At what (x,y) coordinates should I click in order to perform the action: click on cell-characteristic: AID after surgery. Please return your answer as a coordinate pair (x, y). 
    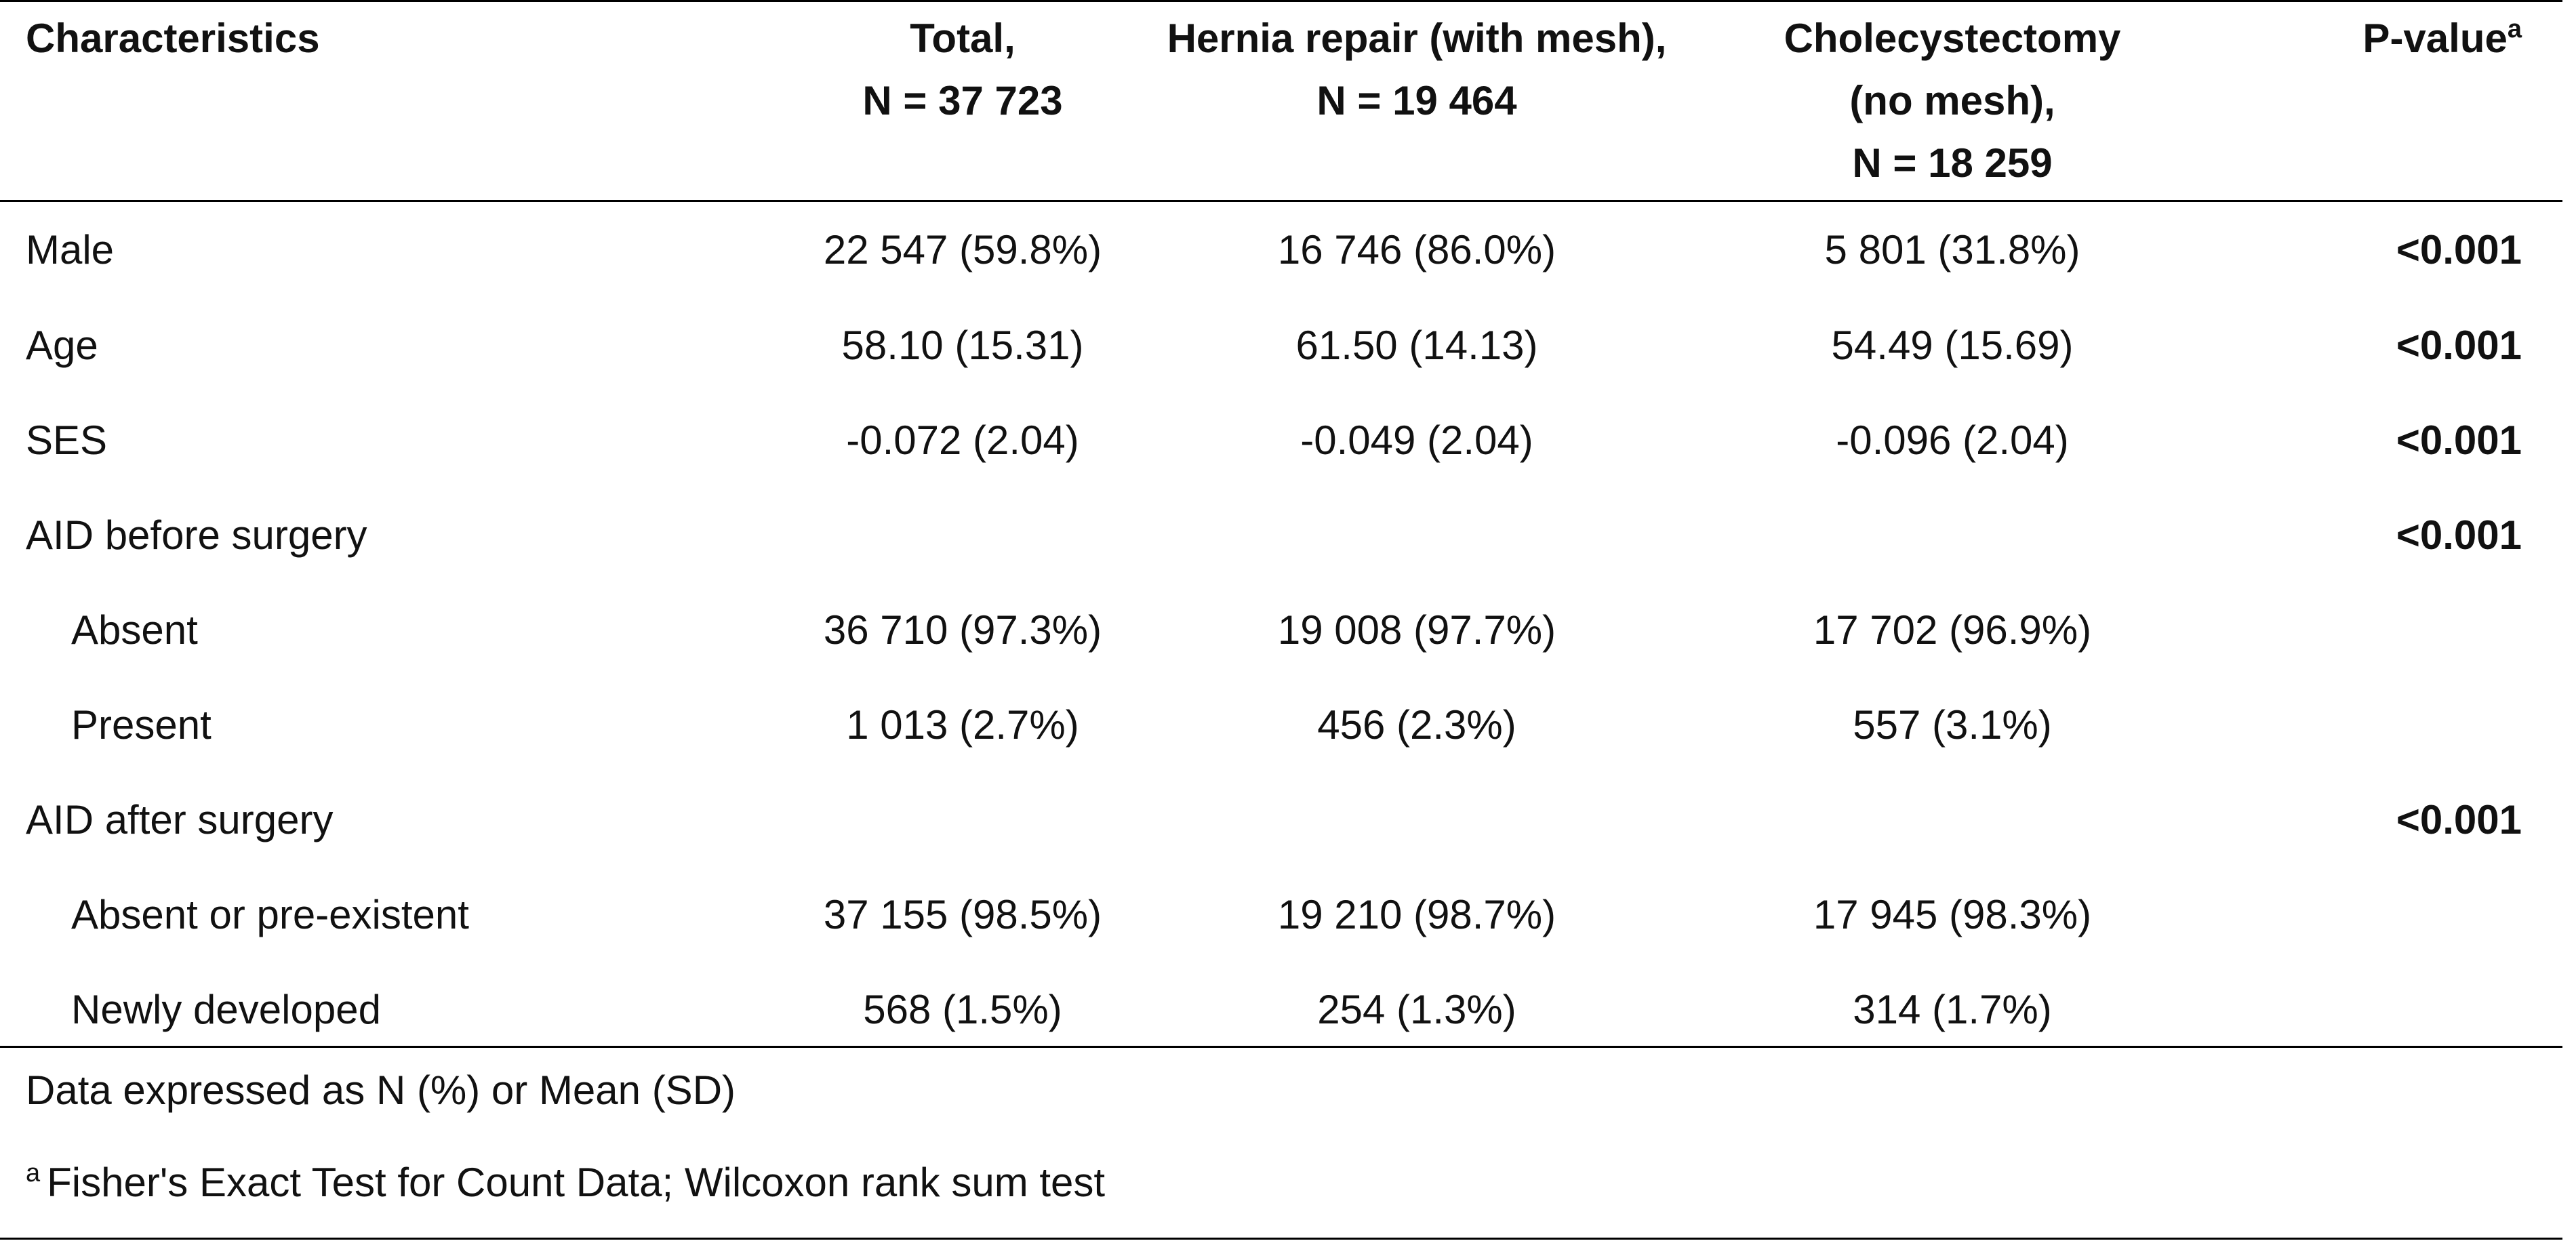
    Looking at the image, I should click on (180, 819).